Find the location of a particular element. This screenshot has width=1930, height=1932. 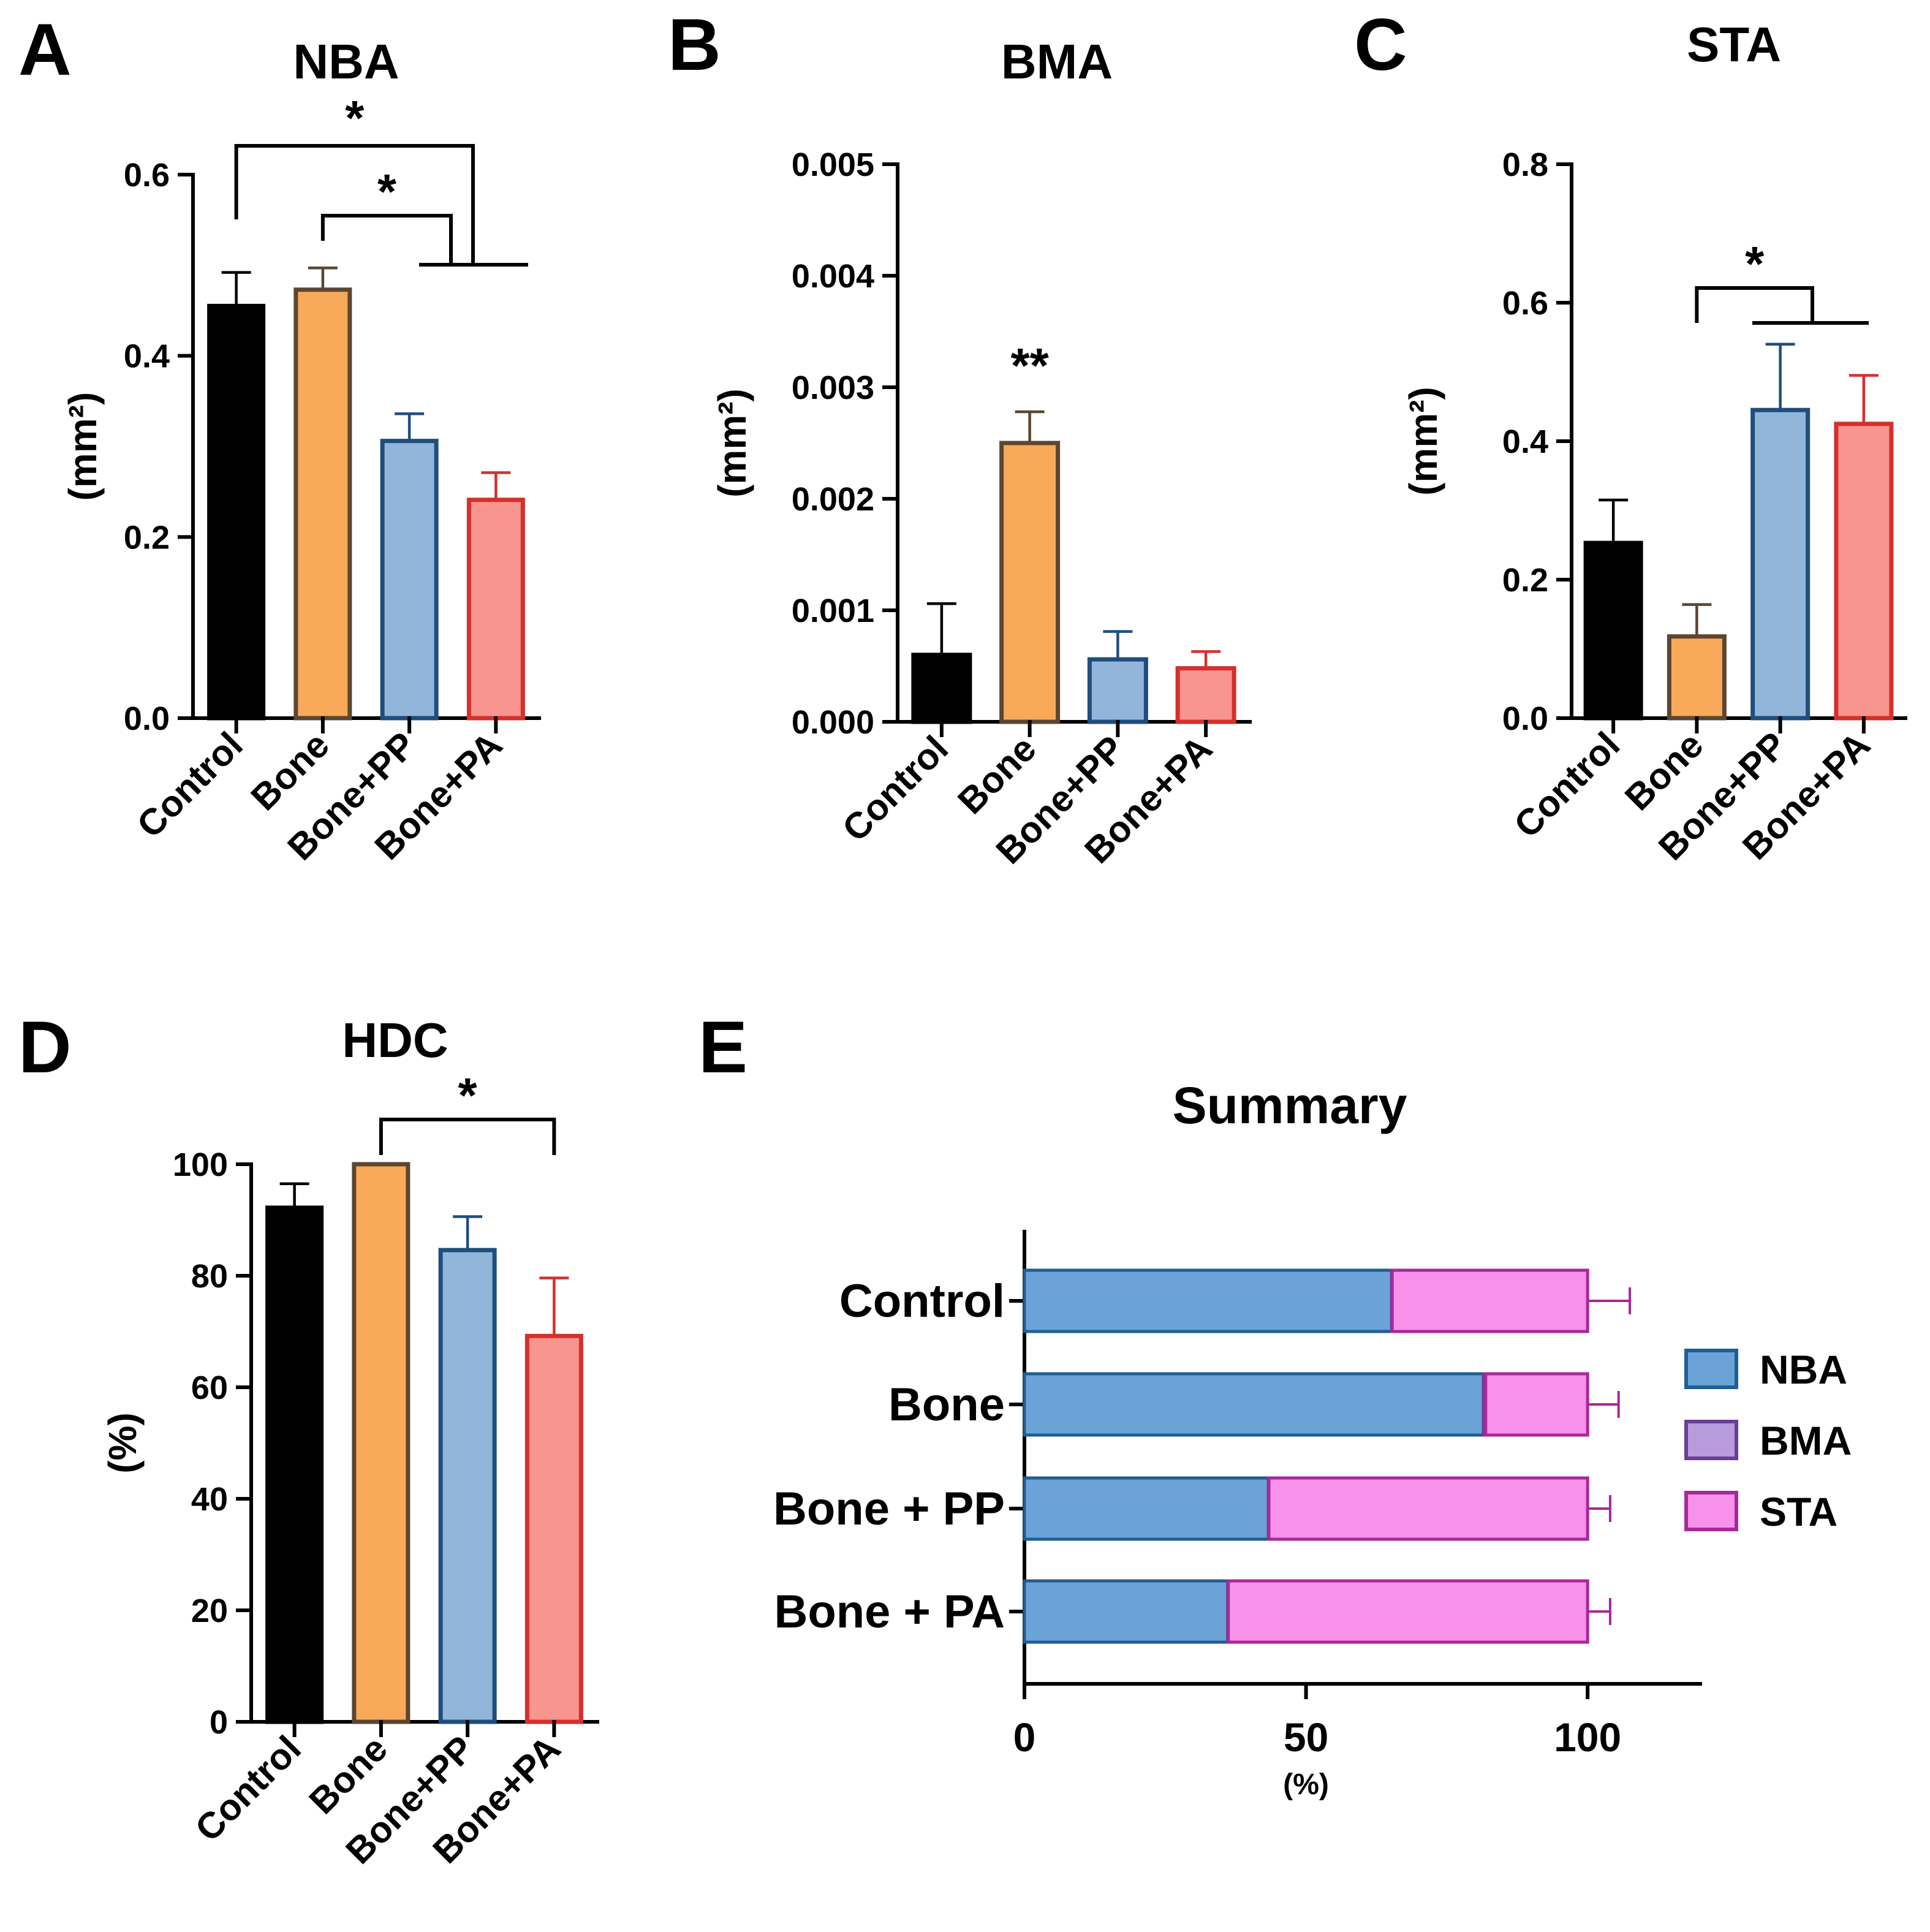

panel-letter-c: C is located at coordinates (1381, 45).